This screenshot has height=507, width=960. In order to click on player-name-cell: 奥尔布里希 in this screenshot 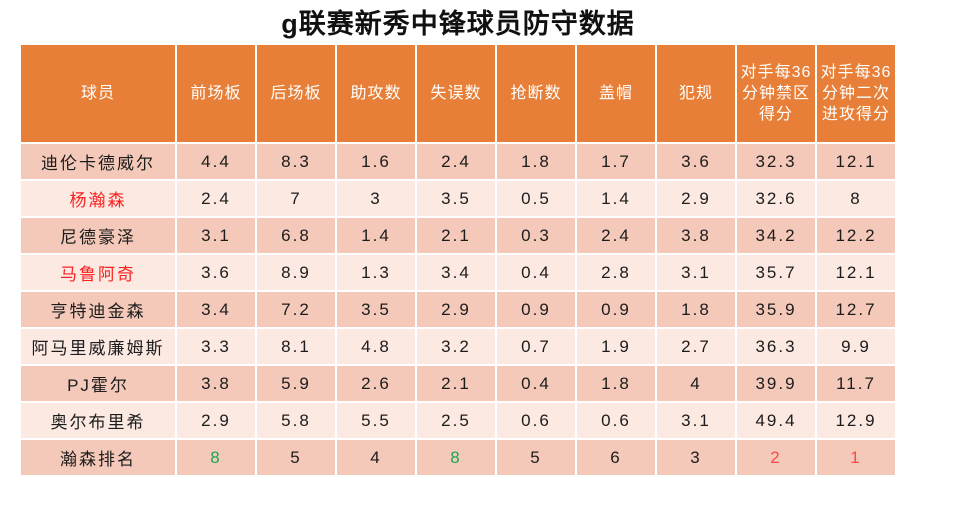, I will do `click(98, 420)`.